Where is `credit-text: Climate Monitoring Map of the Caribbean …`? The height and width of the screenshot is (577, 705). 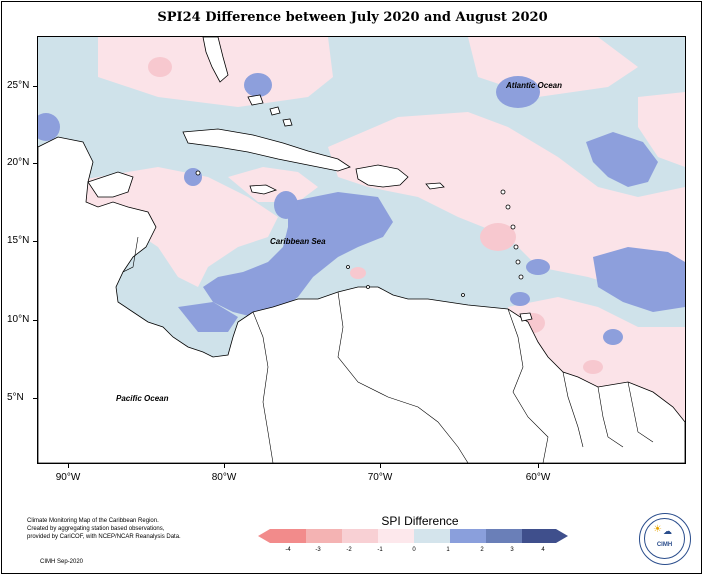 credit-text: Climate Monitoring Map of the Caribbean … is located at coordinates (104, 529).